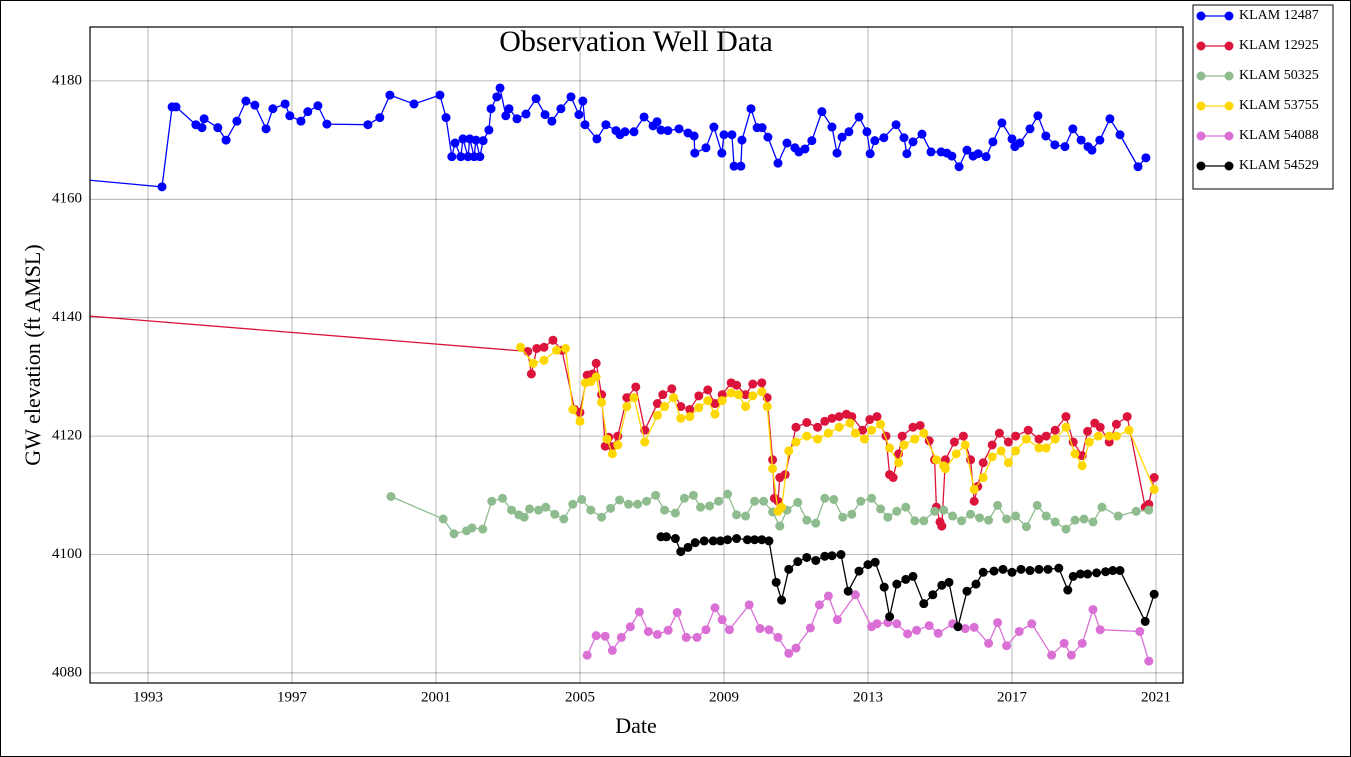 This screenshot has height=757, width=1351. Describe the element at coordinates (868, 627) in the screenshot. I see `series-line` at that location.